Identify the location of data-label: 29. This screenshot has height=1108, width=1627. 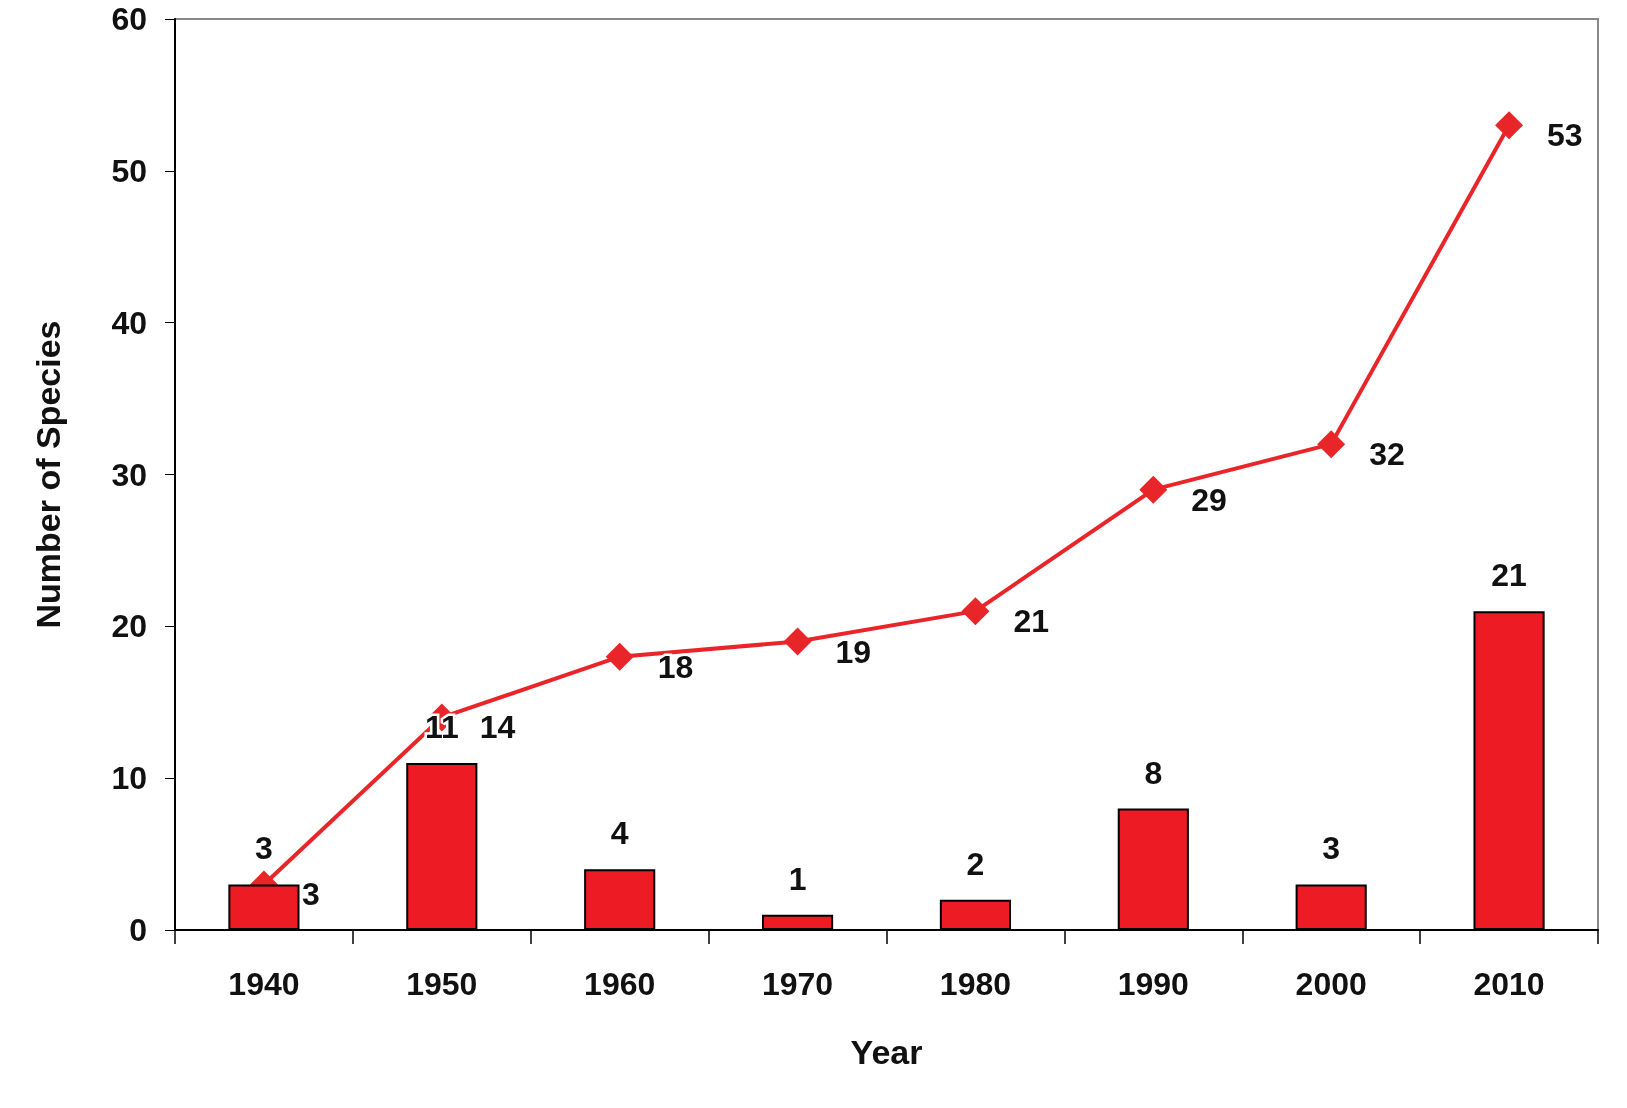
(1209, 499).